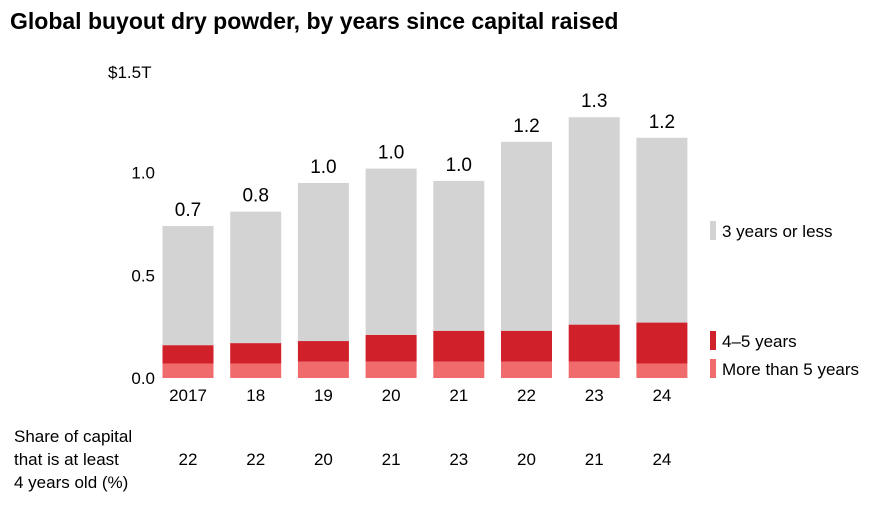  I want to click on x-category-label: 18, so click(255, 395).